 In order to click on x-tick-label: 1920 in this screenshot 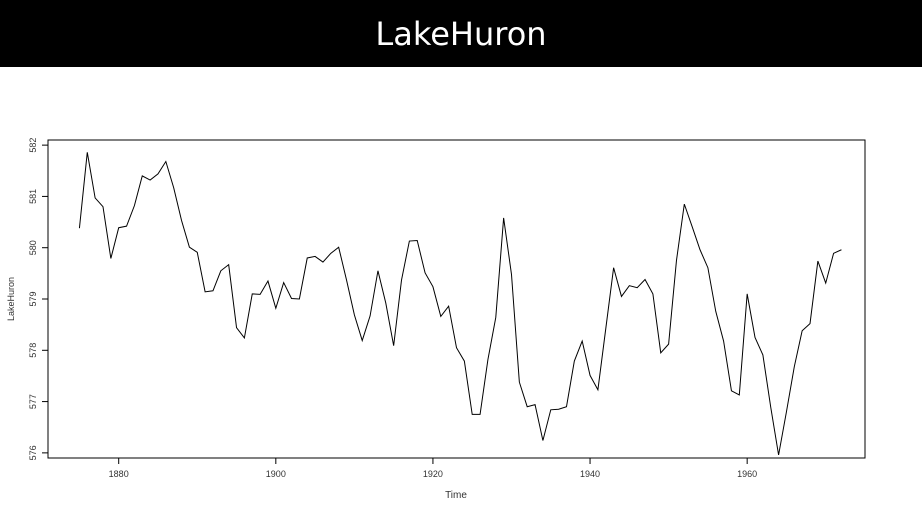, I will do `click(433, 474)`.